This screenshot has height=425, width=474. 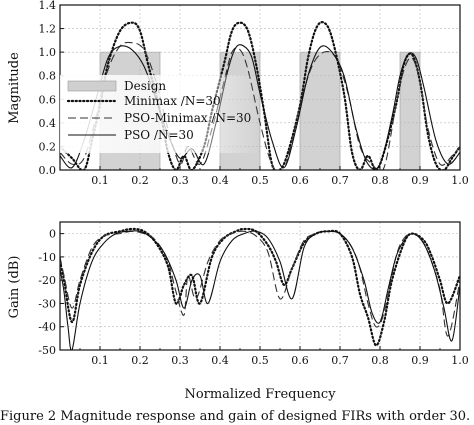 What do you see at coordinates (48, 29) in the screenshot?
I see `magnitude-y-tick-label: 1.2` at bounding box center [48, 29].